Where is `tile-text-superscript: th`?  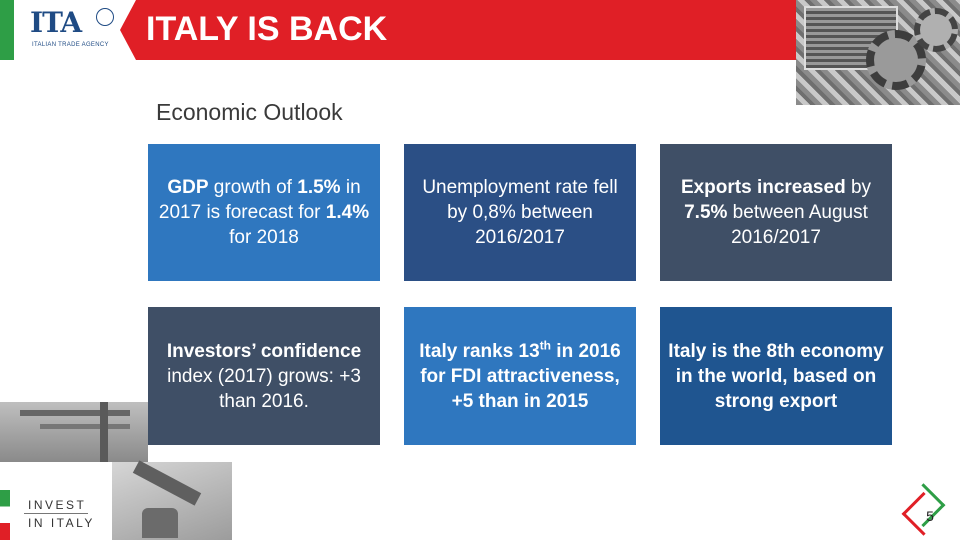 tile-text-superscript: th is located at coordinates (545, 345).